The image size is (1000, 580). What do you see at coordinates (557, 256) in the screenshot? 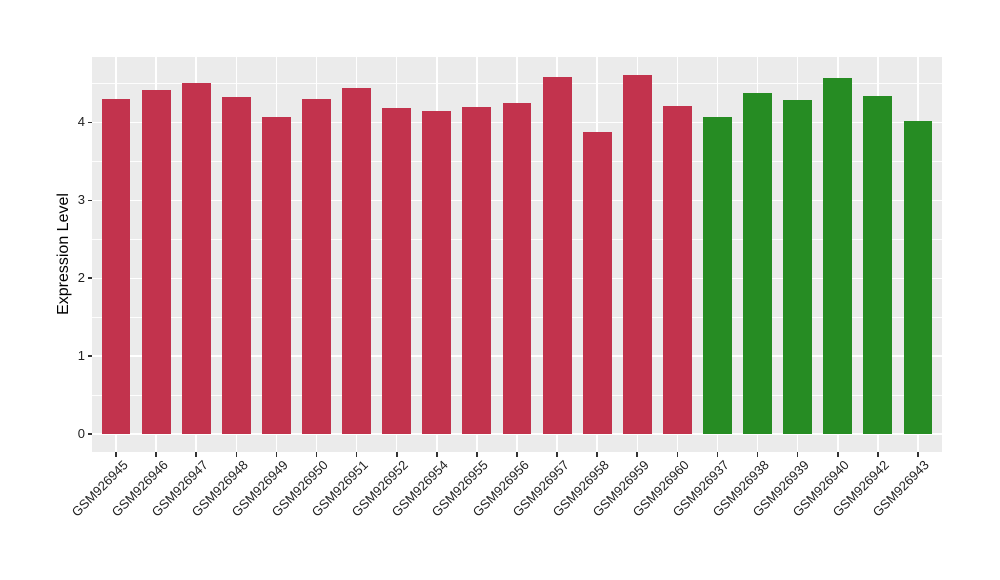
I see `bar-GSM926957` at bounding box center [557, 256].